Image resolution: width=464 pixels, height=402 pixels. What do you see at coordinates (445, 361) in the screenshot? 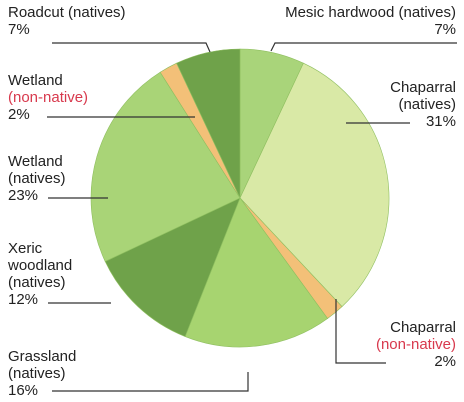
I see `label-chaparral-non-native-pct: 2%` at bounding box center [445, 361].